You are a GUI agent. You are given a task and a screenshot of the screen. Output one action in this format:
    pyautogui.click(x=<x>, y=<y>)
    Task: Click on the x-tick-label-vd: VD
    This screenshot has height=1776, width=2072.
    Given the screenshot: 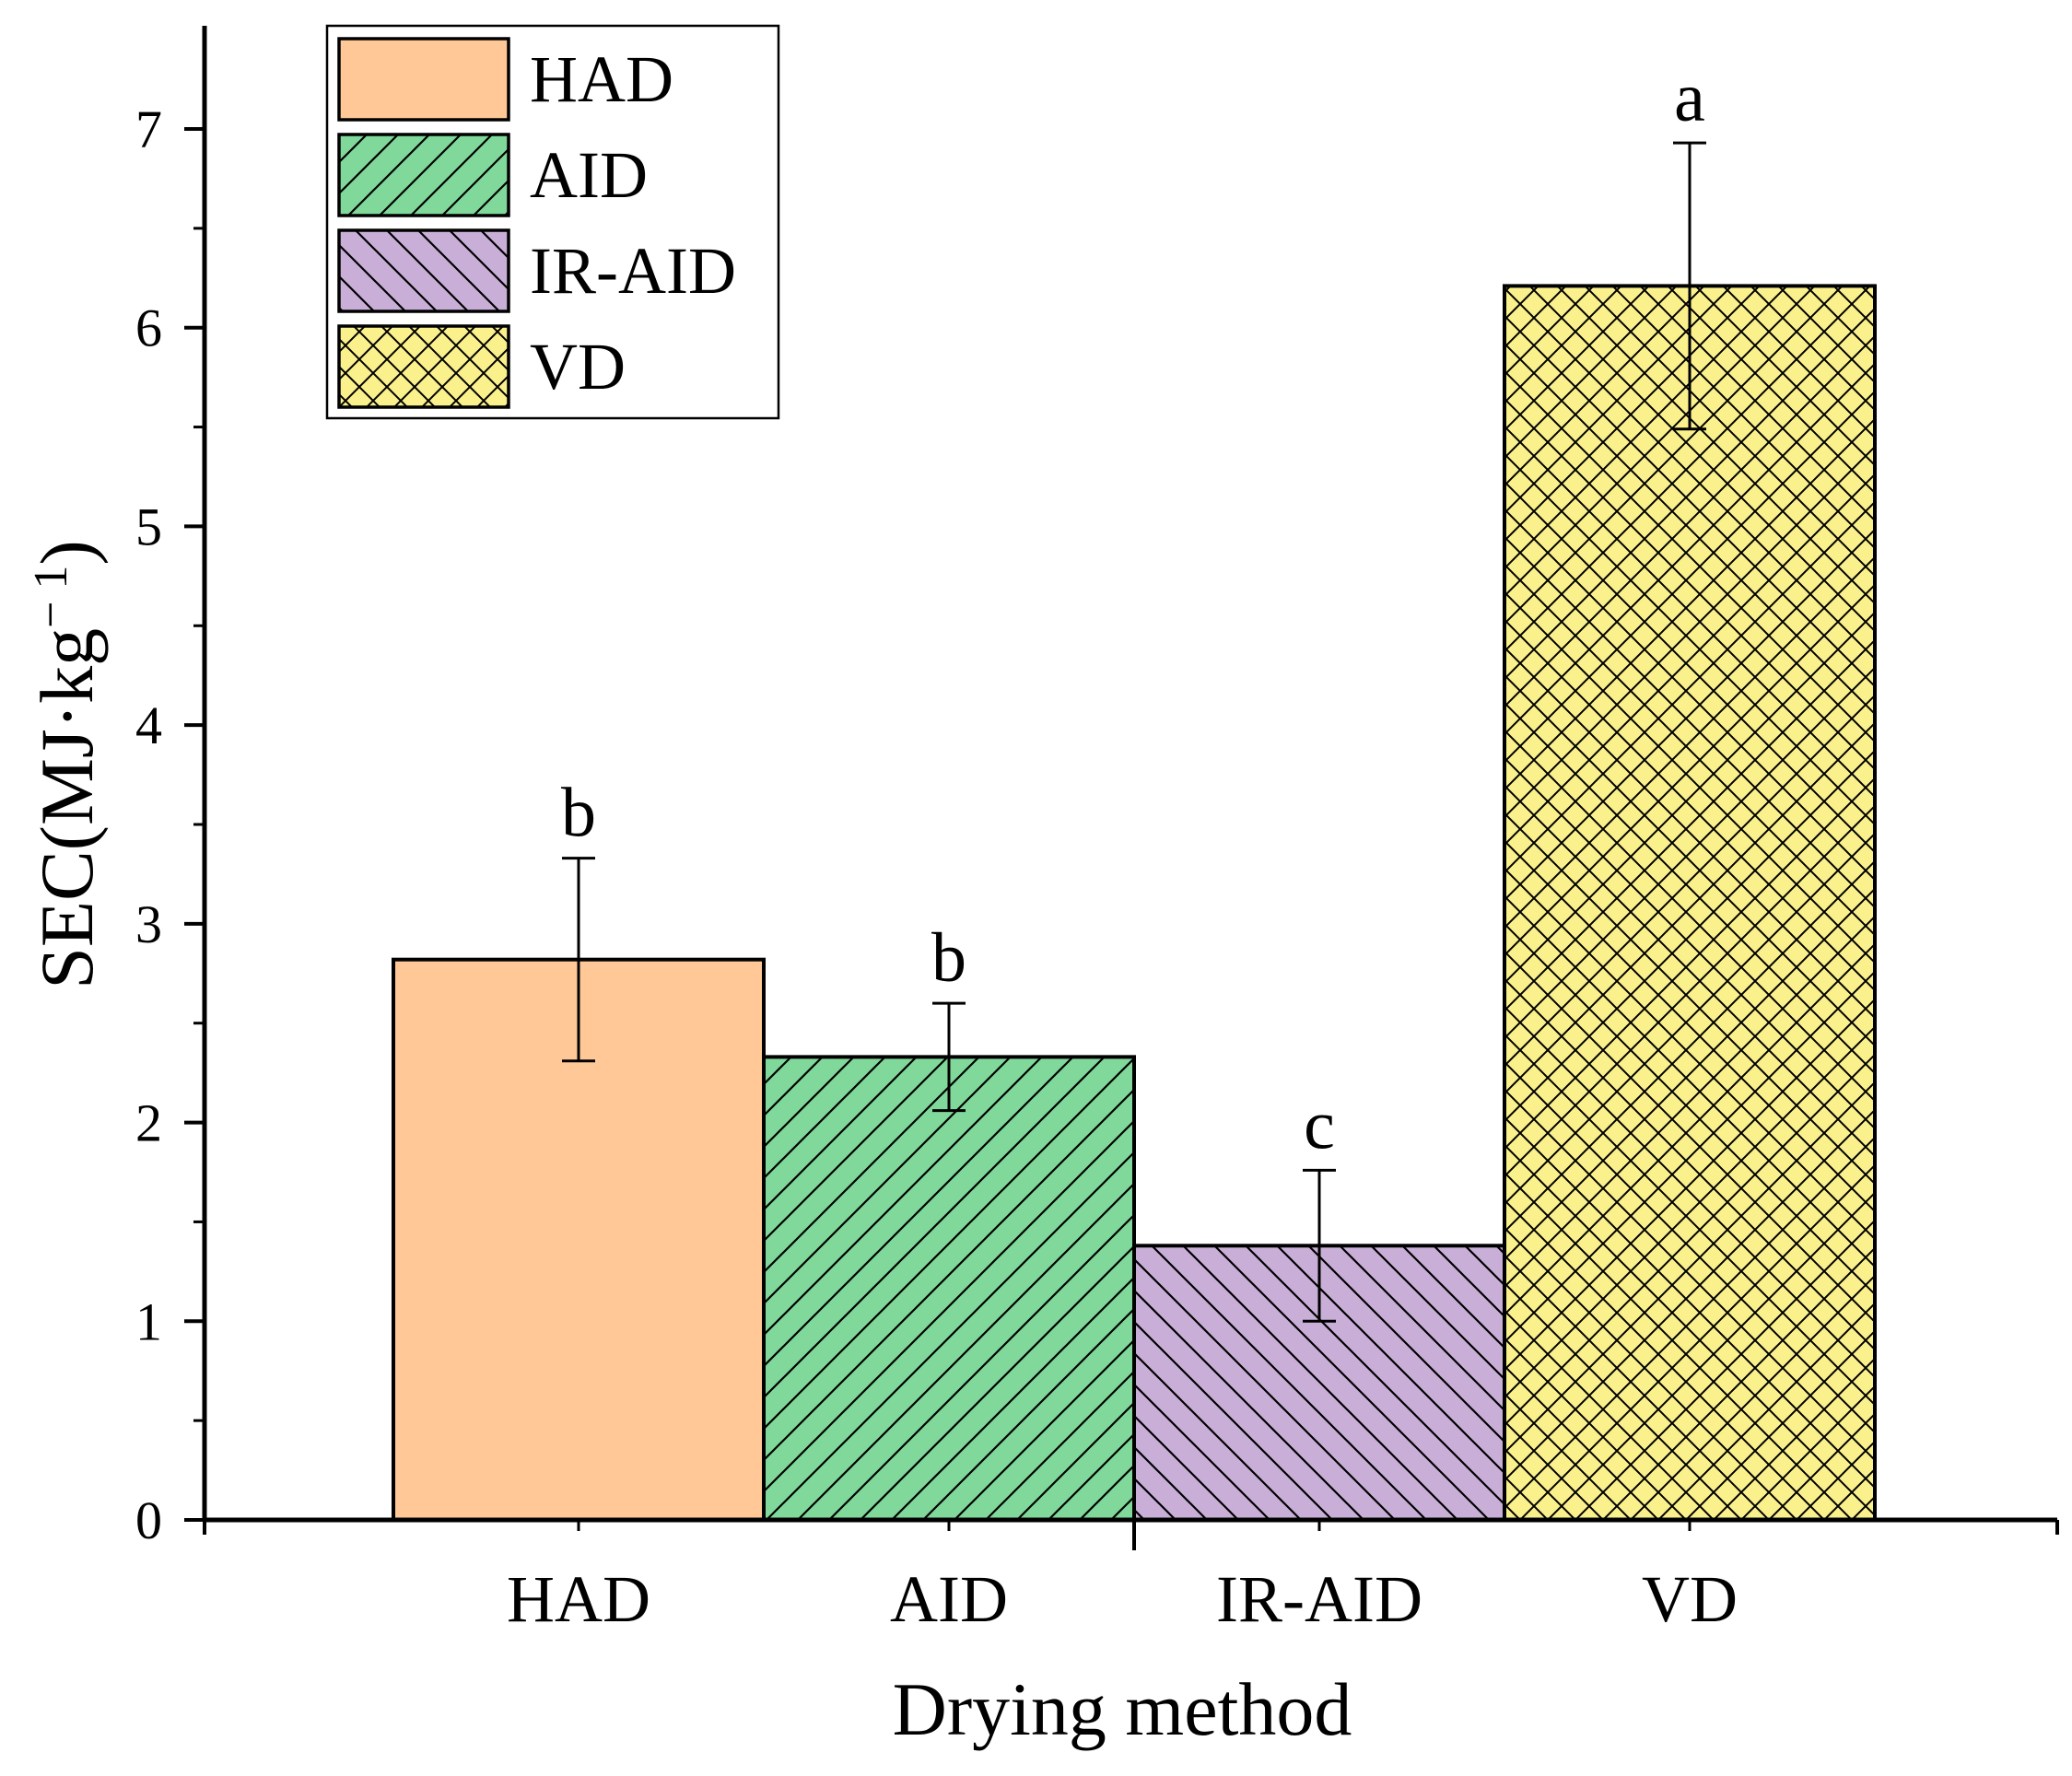 What is the action you would take?
    pyautogui.click(x=1690, y=1599)
    